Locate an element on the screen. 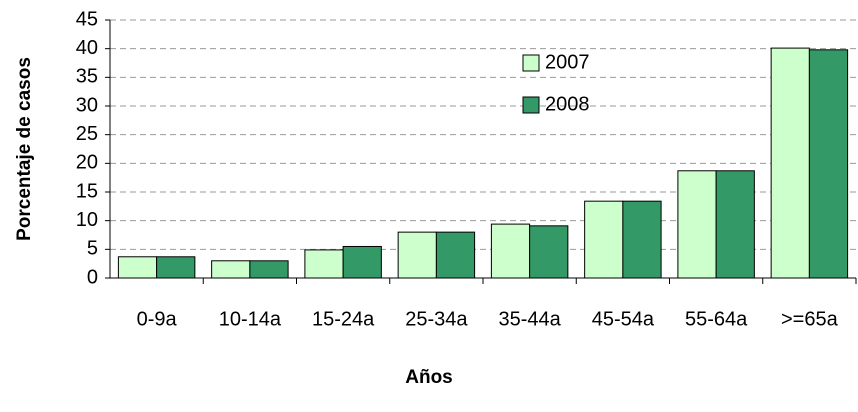 This screenshot has height=412, width=858. y-tick-label: 40 is located at coordinates (87, 48).